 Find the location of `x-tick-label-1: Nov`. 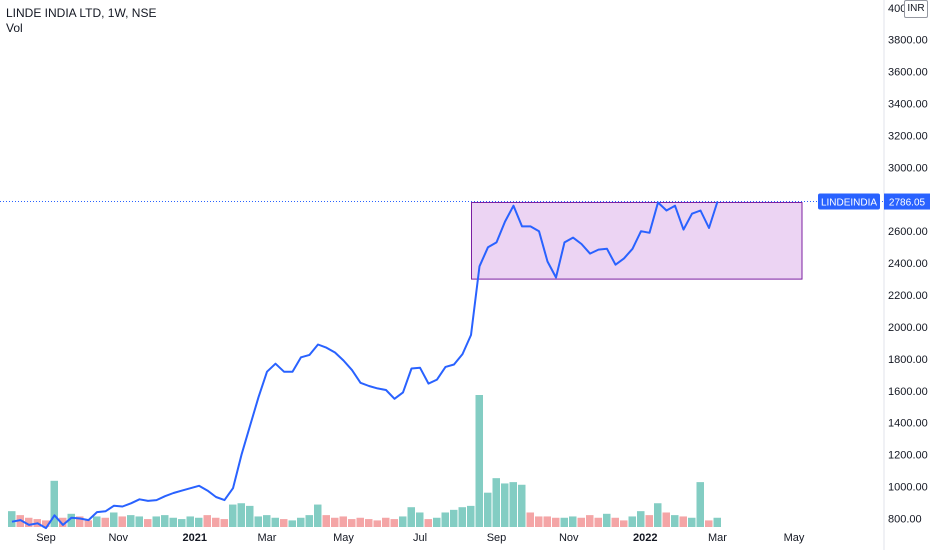

x-tick-label-1: Nov is located at coordinates (118, 538).